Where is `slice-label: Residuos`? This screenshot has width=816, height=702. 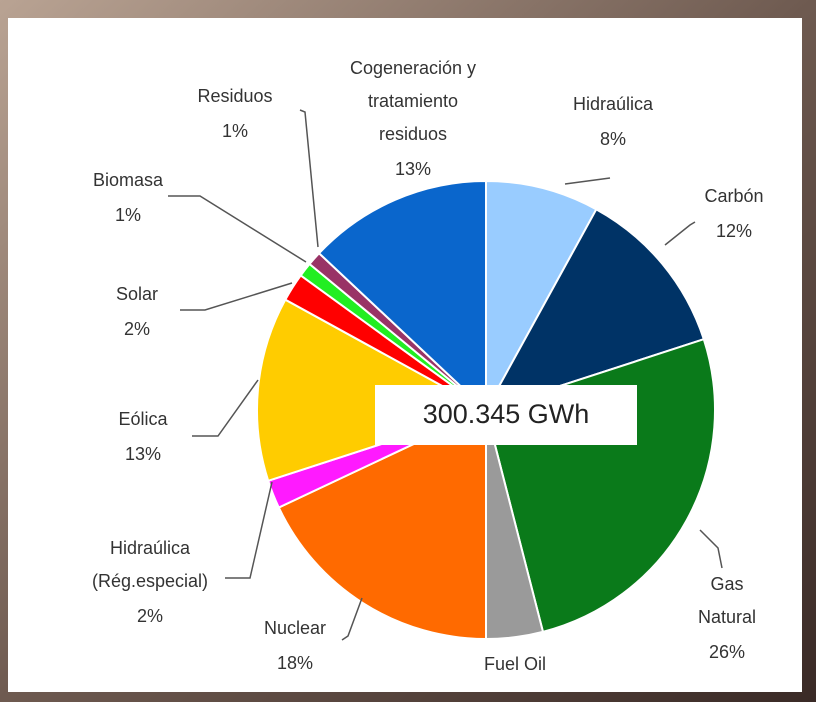
slice-label: Residuos is located at coordinates (235, 96).